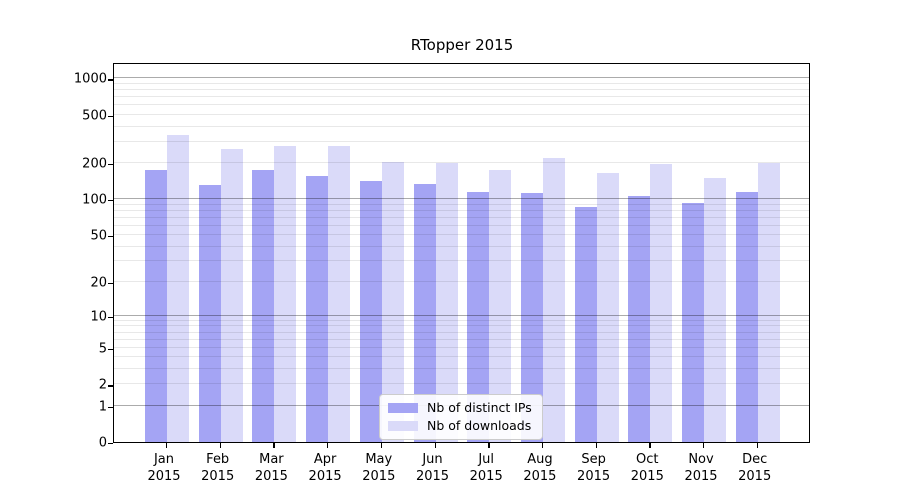  What do you see at coordinates (461, 417) in the screenshot?
I see `legend: Nb of distinct IPs Nb of downloads` at bounding box center [461, 417].